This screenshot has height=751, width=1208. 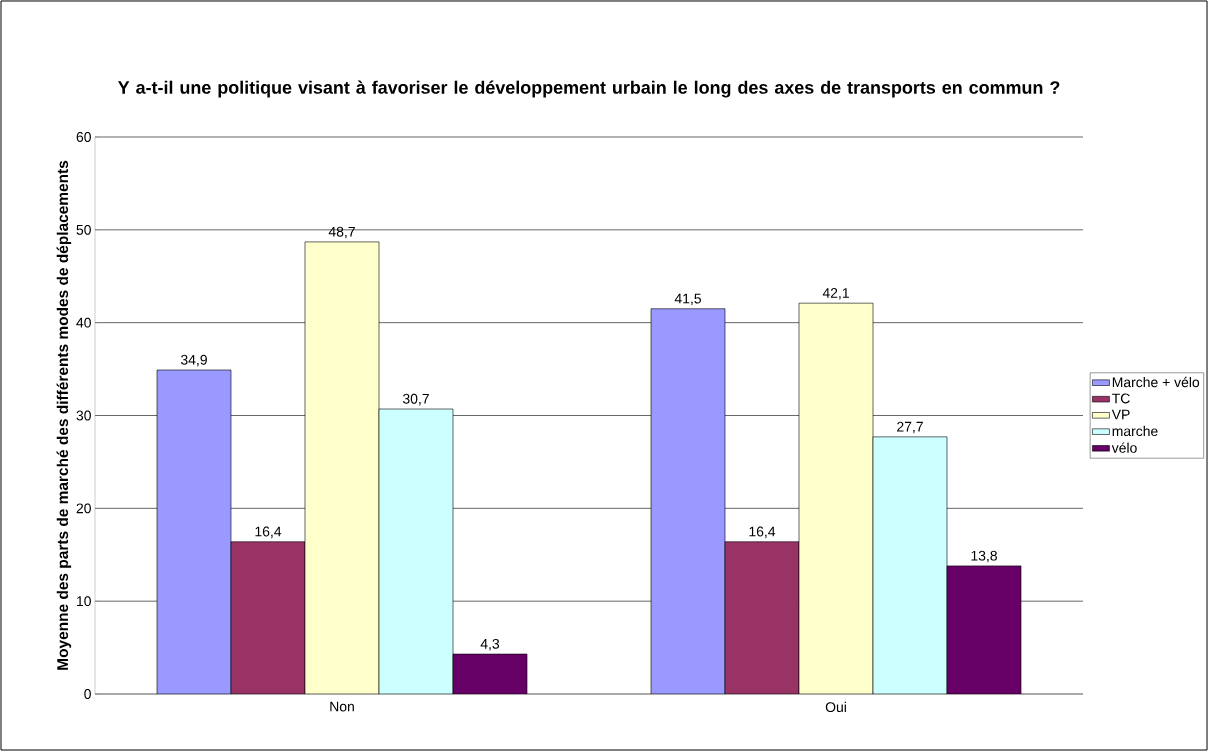 What do you see at coordinates (83, 508) in the screenshot?
I see `y-tick-label: 20` at bounding box center [83, 508].